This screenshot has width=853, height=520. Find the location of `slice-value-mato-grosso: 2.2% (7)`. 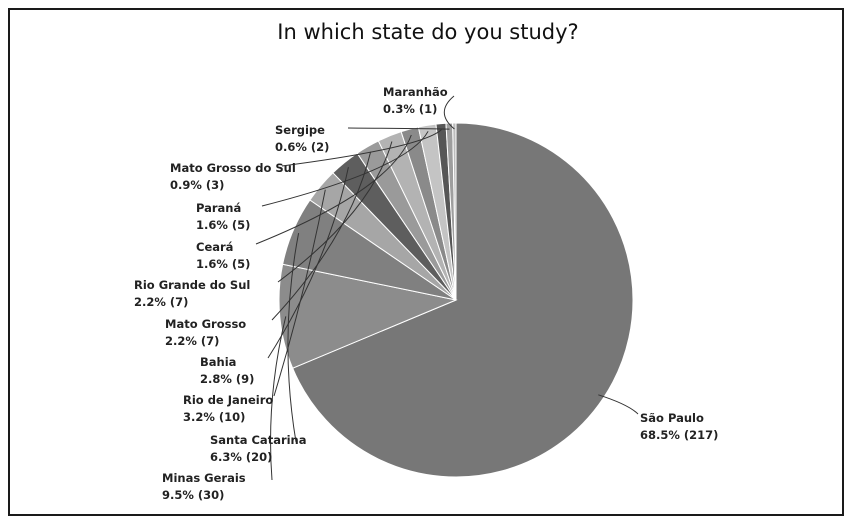

slice-value-mato-grosso: 2.2% (7) is located at coordinates (192, 341).